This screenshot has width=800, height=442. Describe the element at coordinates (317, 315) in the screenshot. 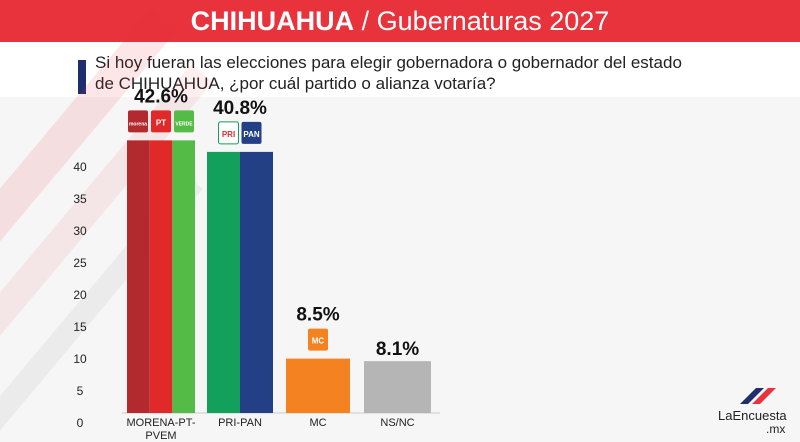

I see `data-label: 8.5%` at that location.